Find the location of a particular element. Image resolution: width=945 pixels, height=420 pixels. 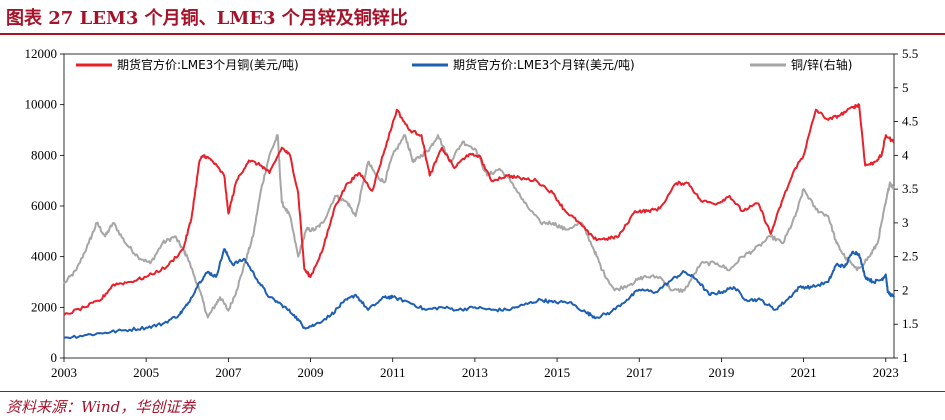

y-right-tick-label: 3 is located at coordinates (905, 222).